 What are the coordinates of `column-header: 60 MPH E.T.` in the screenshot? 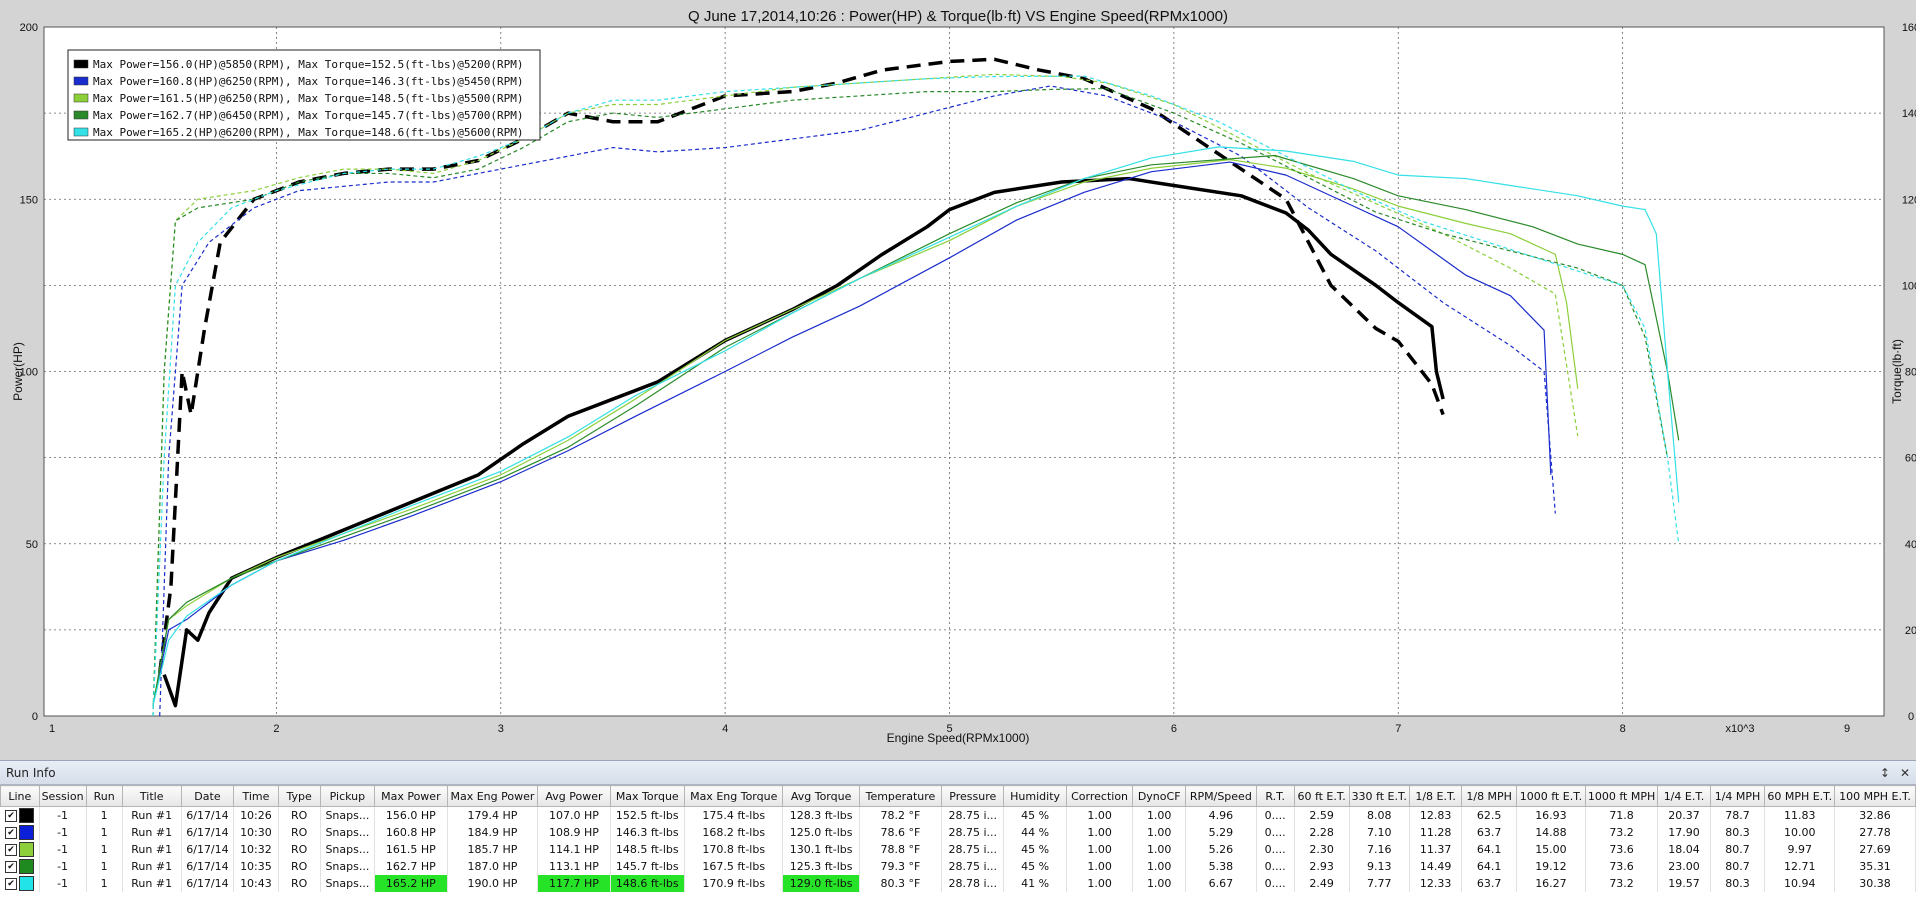 It's located at (1800, 796).